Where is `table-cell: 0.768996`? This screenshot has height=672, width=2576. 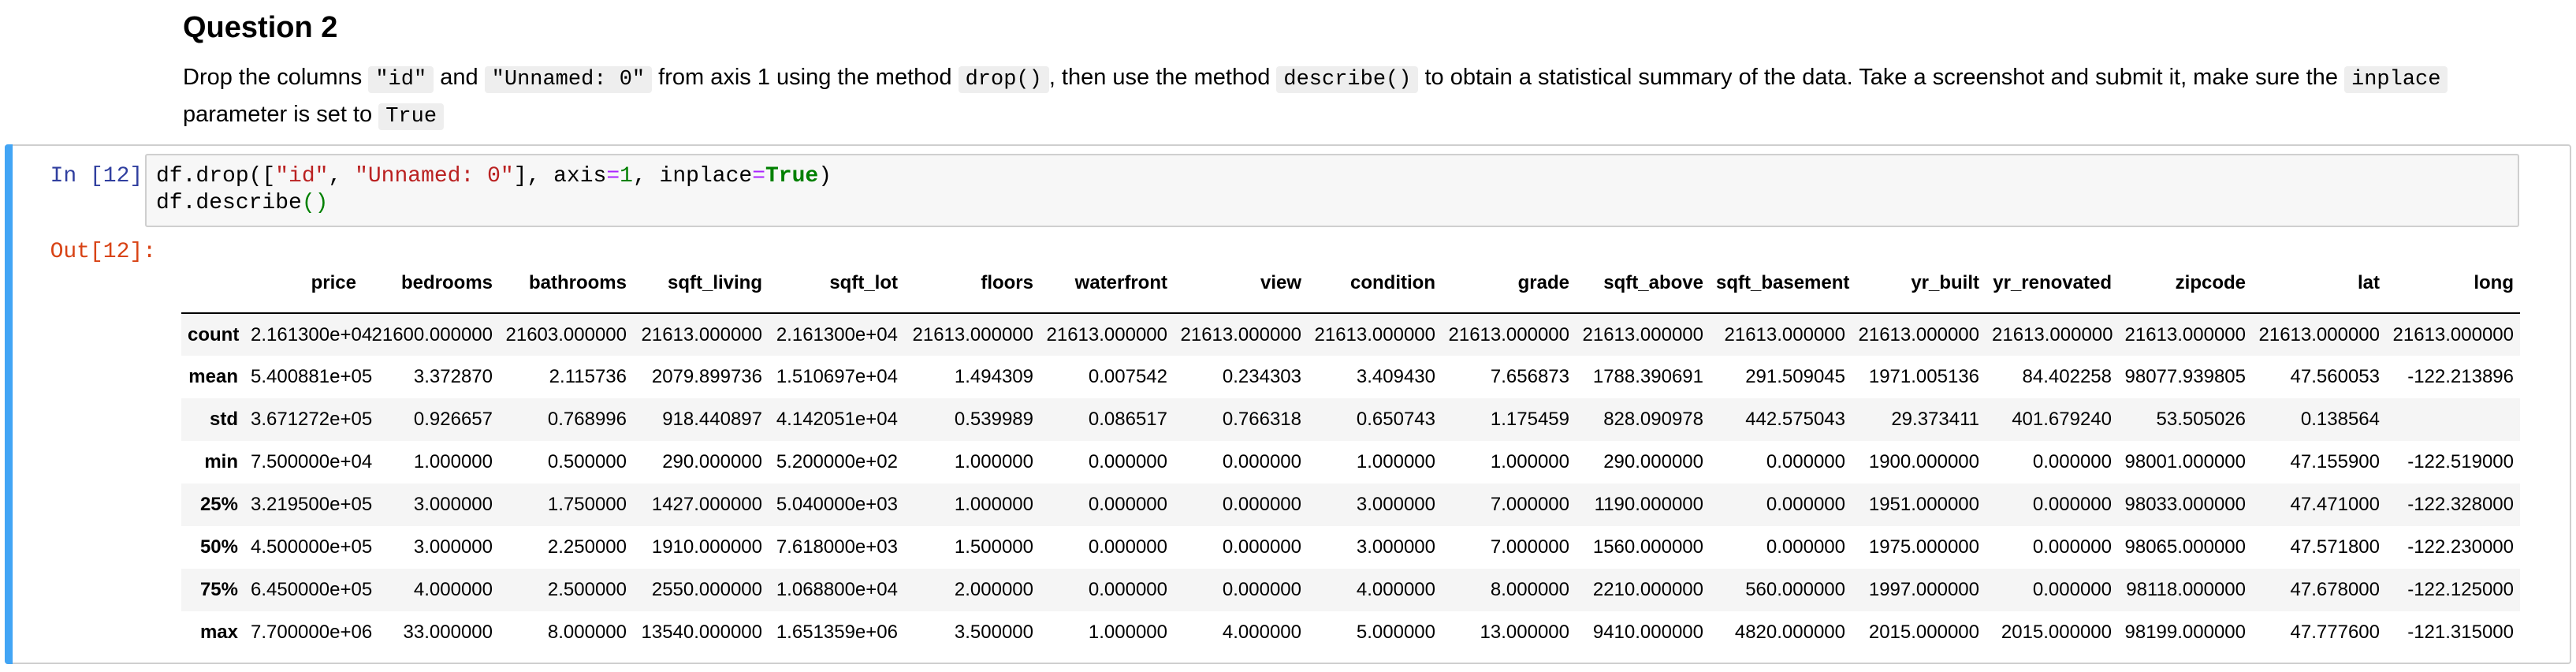 table-cell: 0.768996 is located at coordinates (587, 419).